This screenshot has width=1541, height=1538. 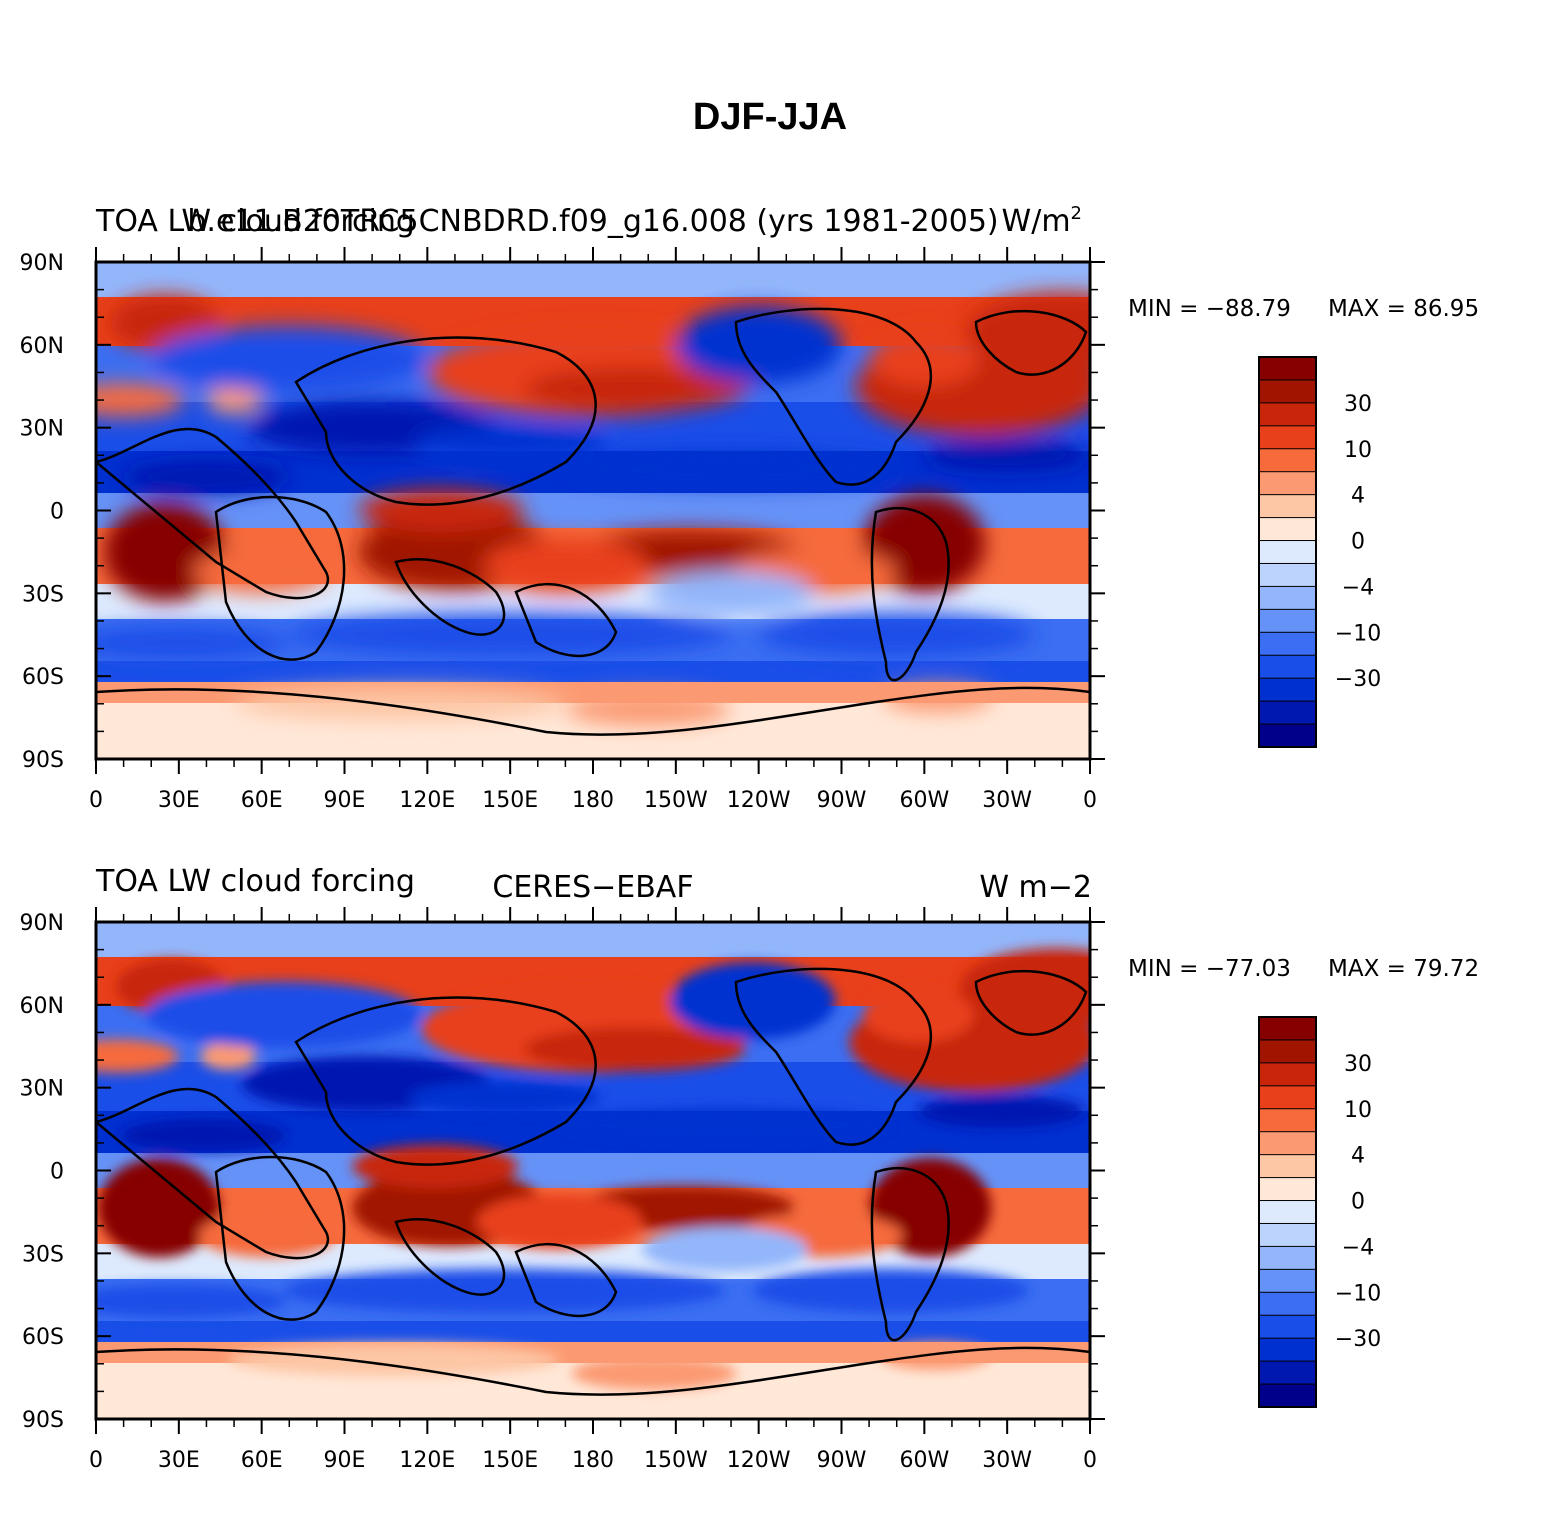 I want to click on colorbar-frame, so click(x=1287, y=552).